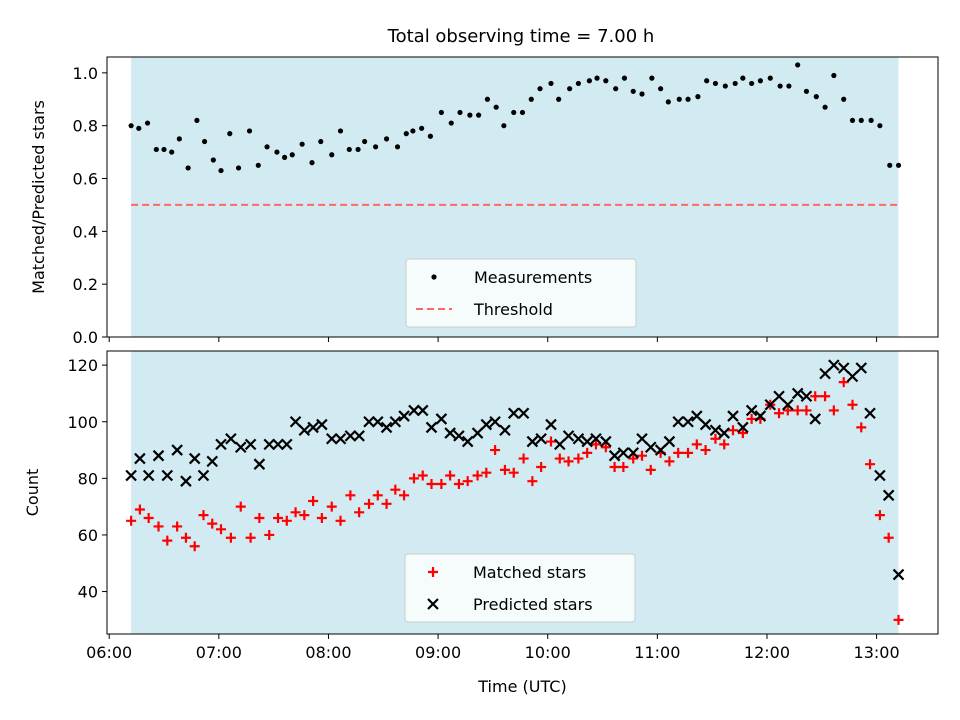  I want to click on legend-marker-predicted, so click(433, 604).